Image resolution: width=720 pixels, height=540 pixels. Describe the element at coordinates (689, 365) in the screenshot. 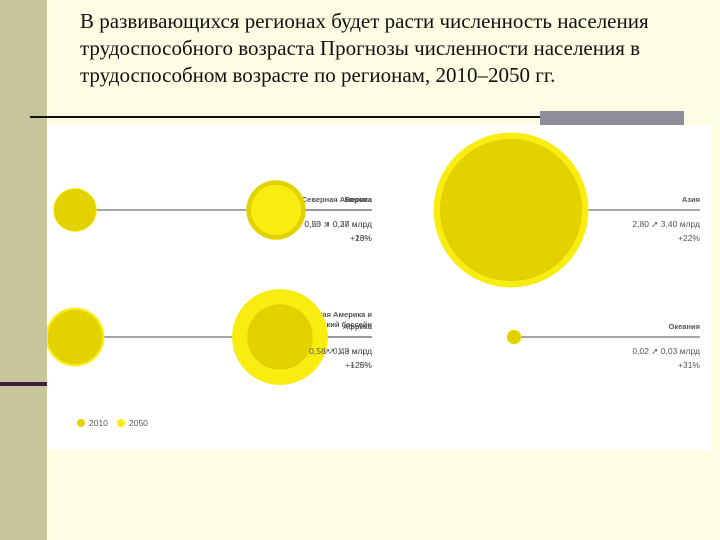

I see `region-change-5: +31%` at that location.